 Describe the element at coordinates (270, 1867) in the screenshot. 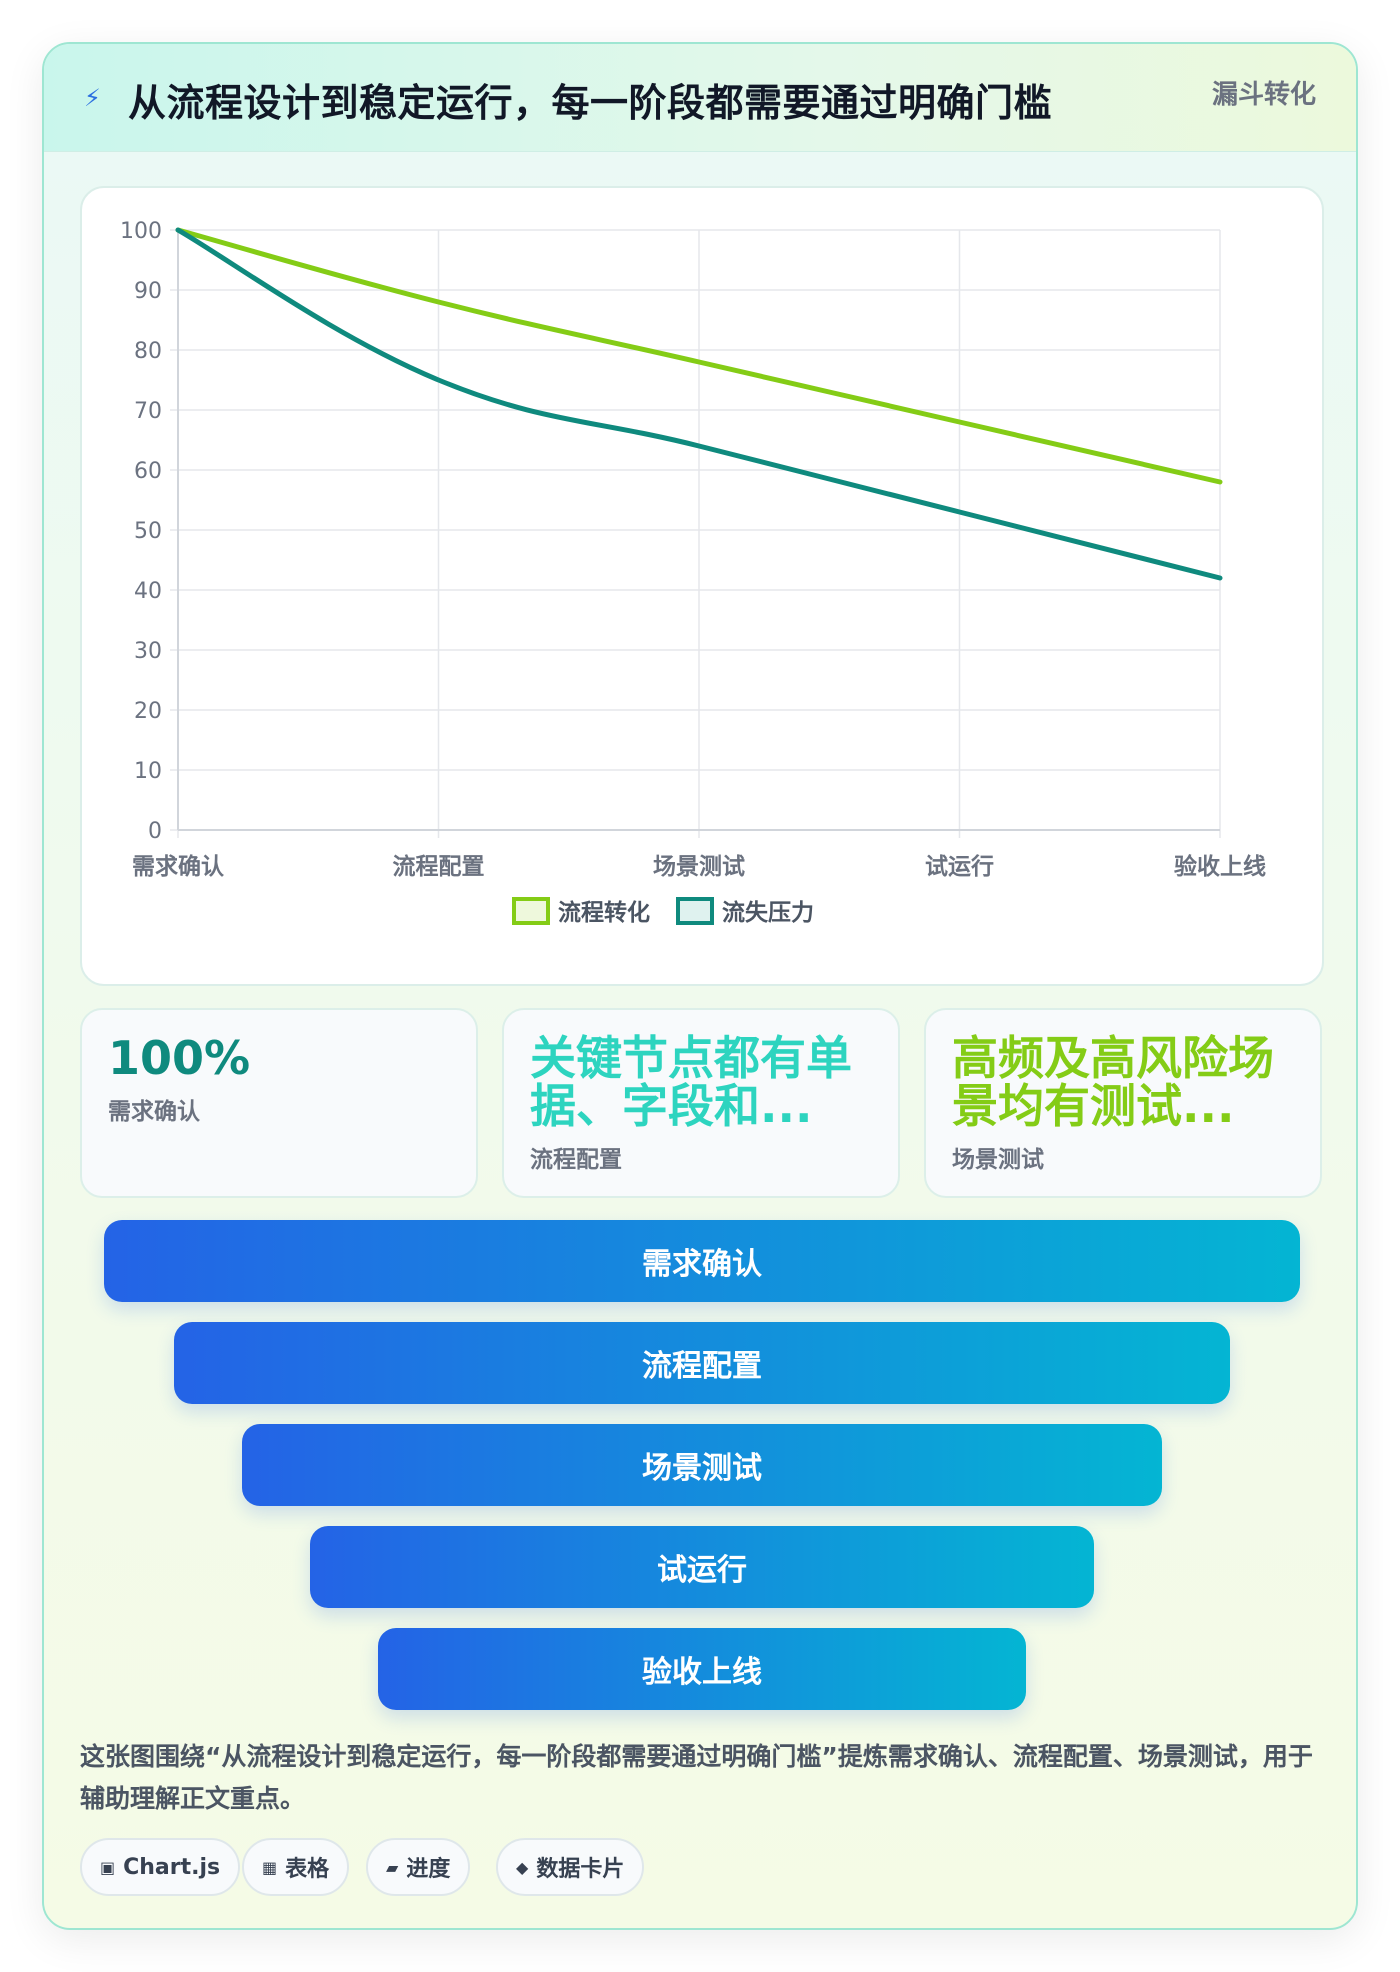

I see `table-icon: ▦` at that location.